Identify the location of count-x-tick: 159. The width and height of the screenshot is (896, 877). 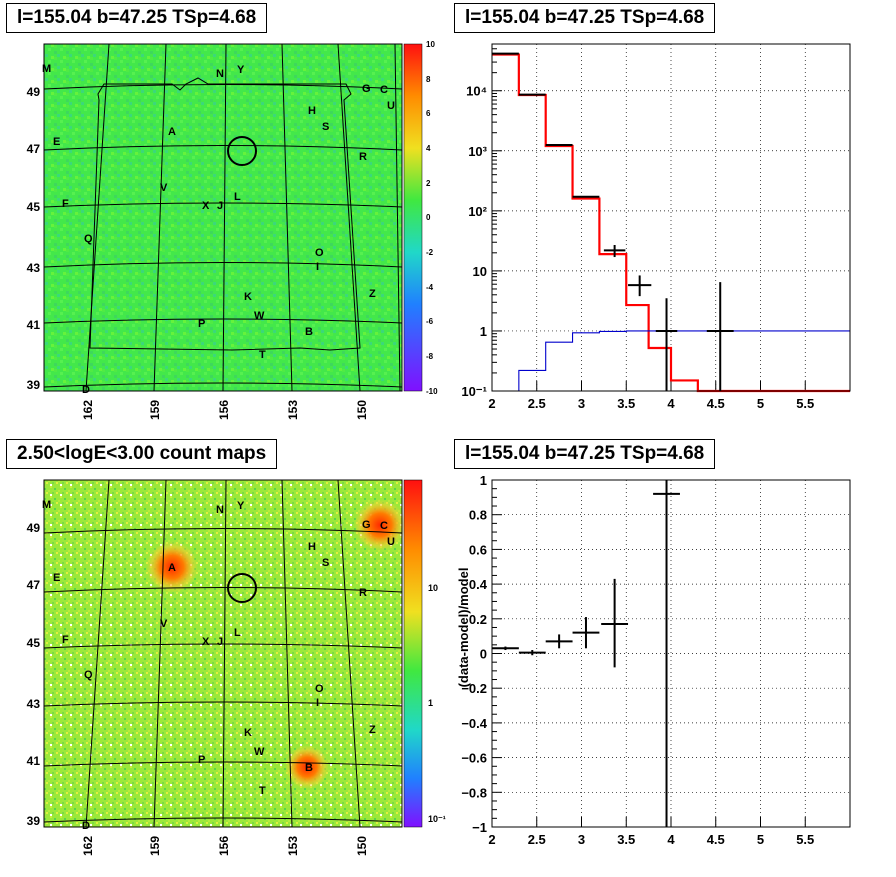
(155, 846).